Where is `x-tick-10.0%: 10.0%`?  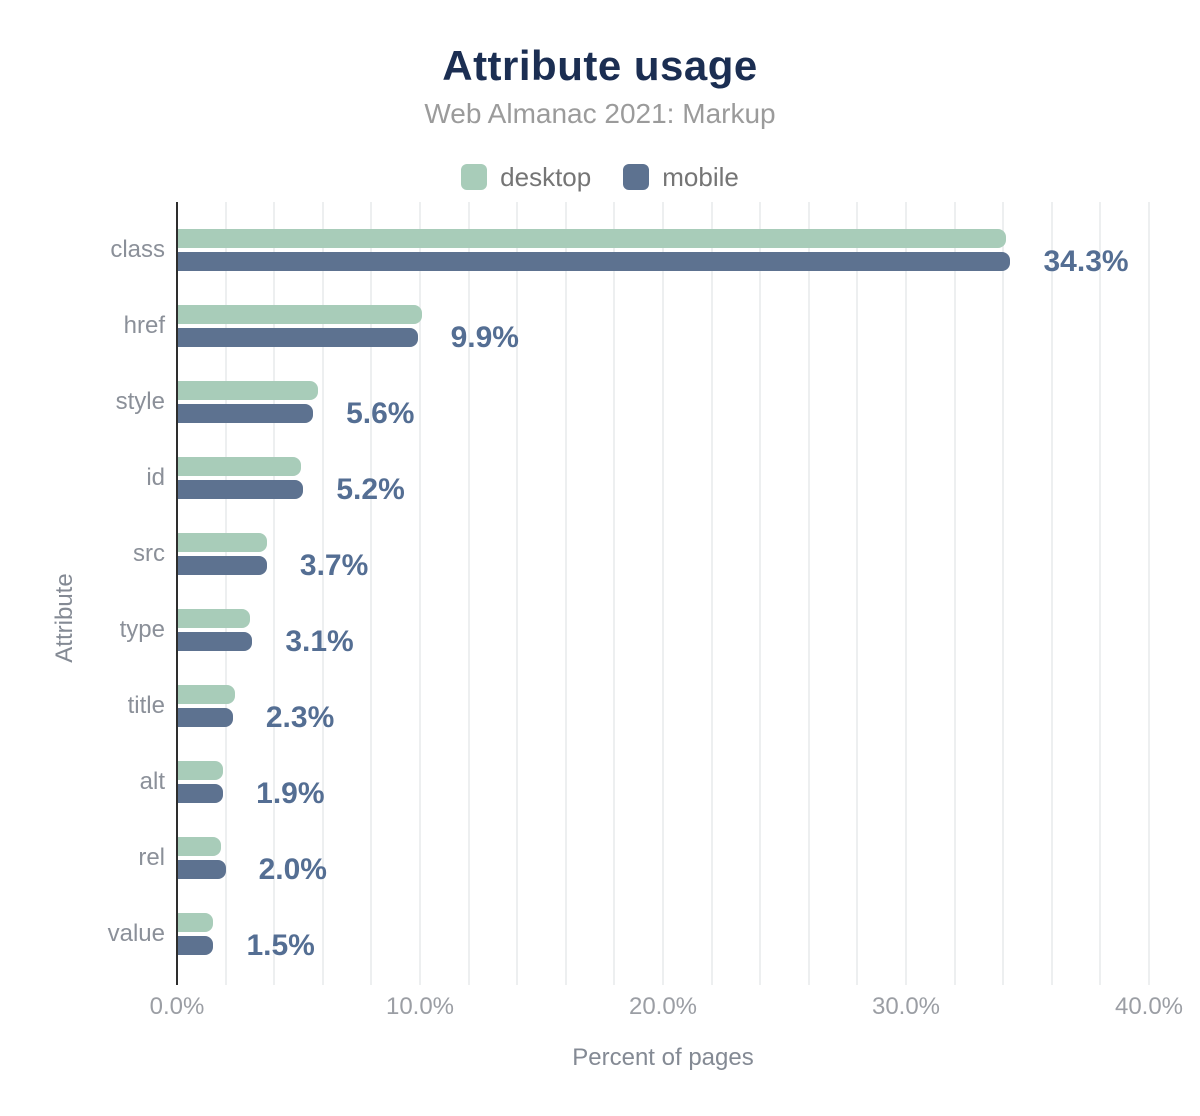
x-tick-10.0%: 10.0% is located at coordinates (420, 1006).